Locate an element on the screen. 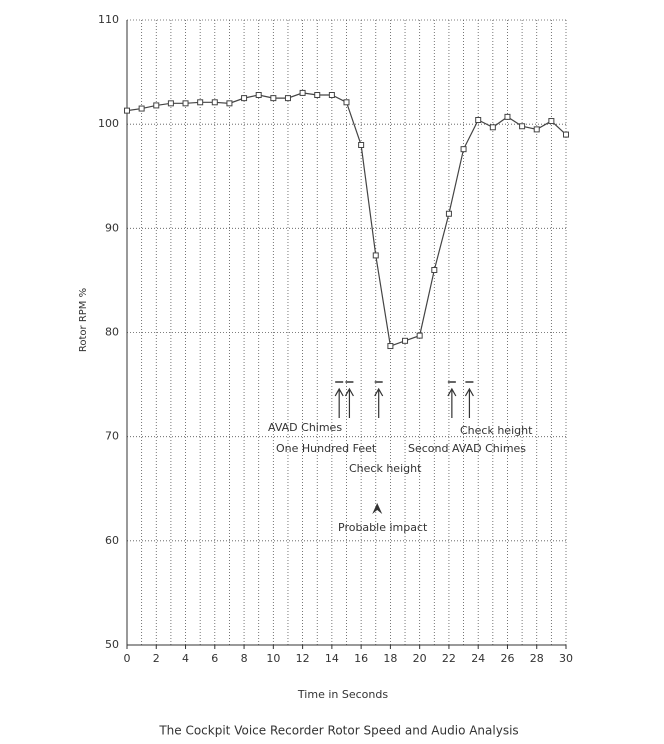  x-tick-label: 4 is located at coordinates (185, 658).